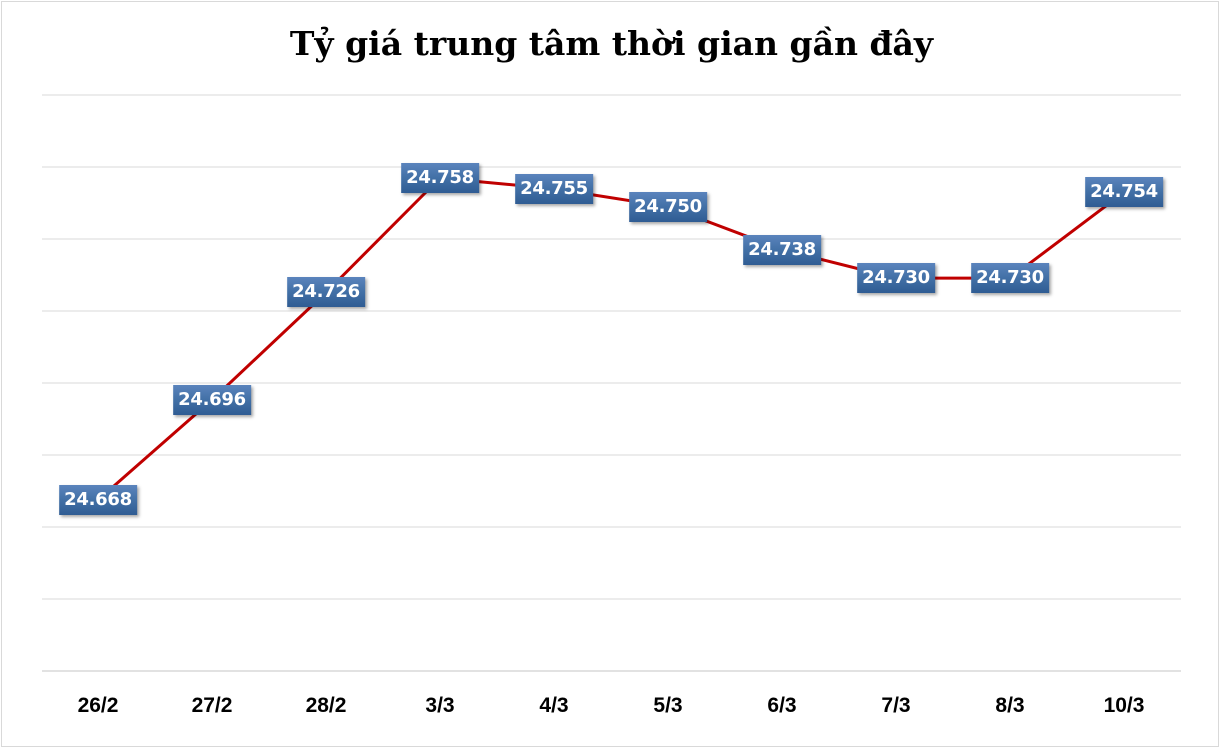 This screenshot has width=1223, height=750. What do you see at coordinates (668, 206) in the screenshot?
I see `data-label: 24.750` at bounding box center [668, 206].